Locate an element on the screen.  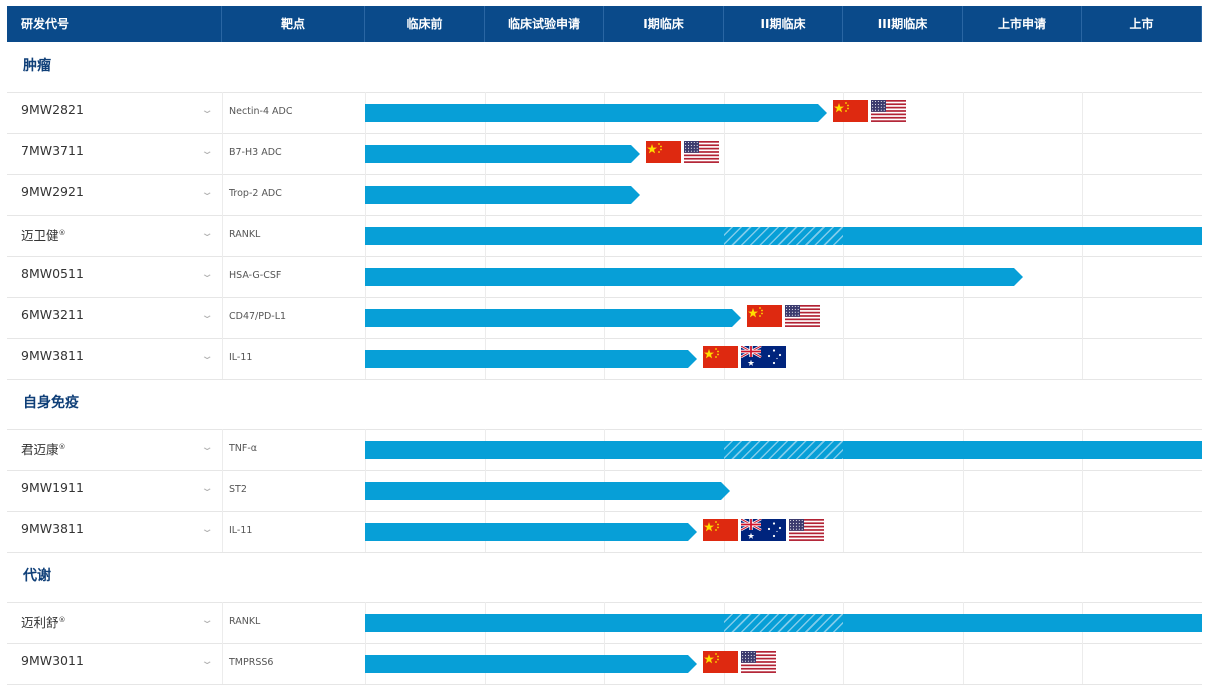
pipeline-row: 8MW0511 ⌄ HSA-G-CSF is located at coordinates (604, 276).